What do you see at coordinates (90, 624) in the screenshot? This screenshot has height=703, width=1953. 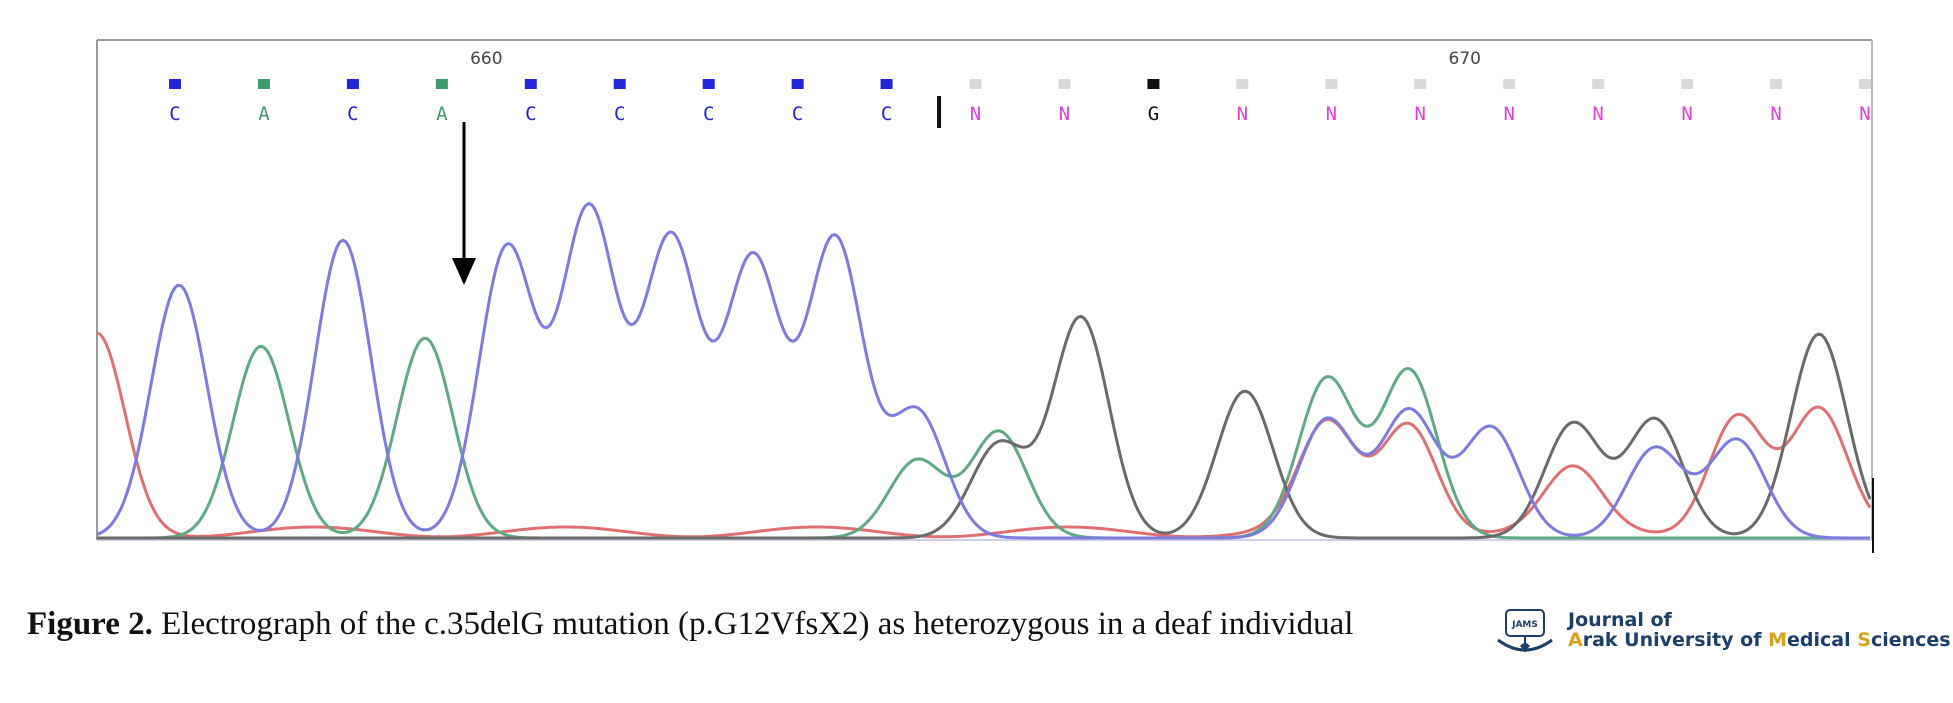 I see `figure-label: Figure 2.` at bounding box center [90, 624].